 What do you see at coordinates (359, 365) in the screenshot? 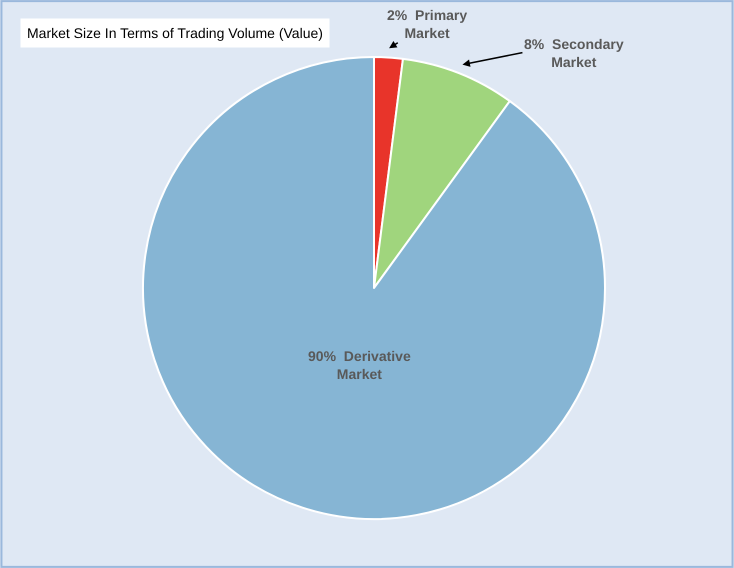
I see `slice-label: 90% Derivative Market` at bounding box center [359, 365].